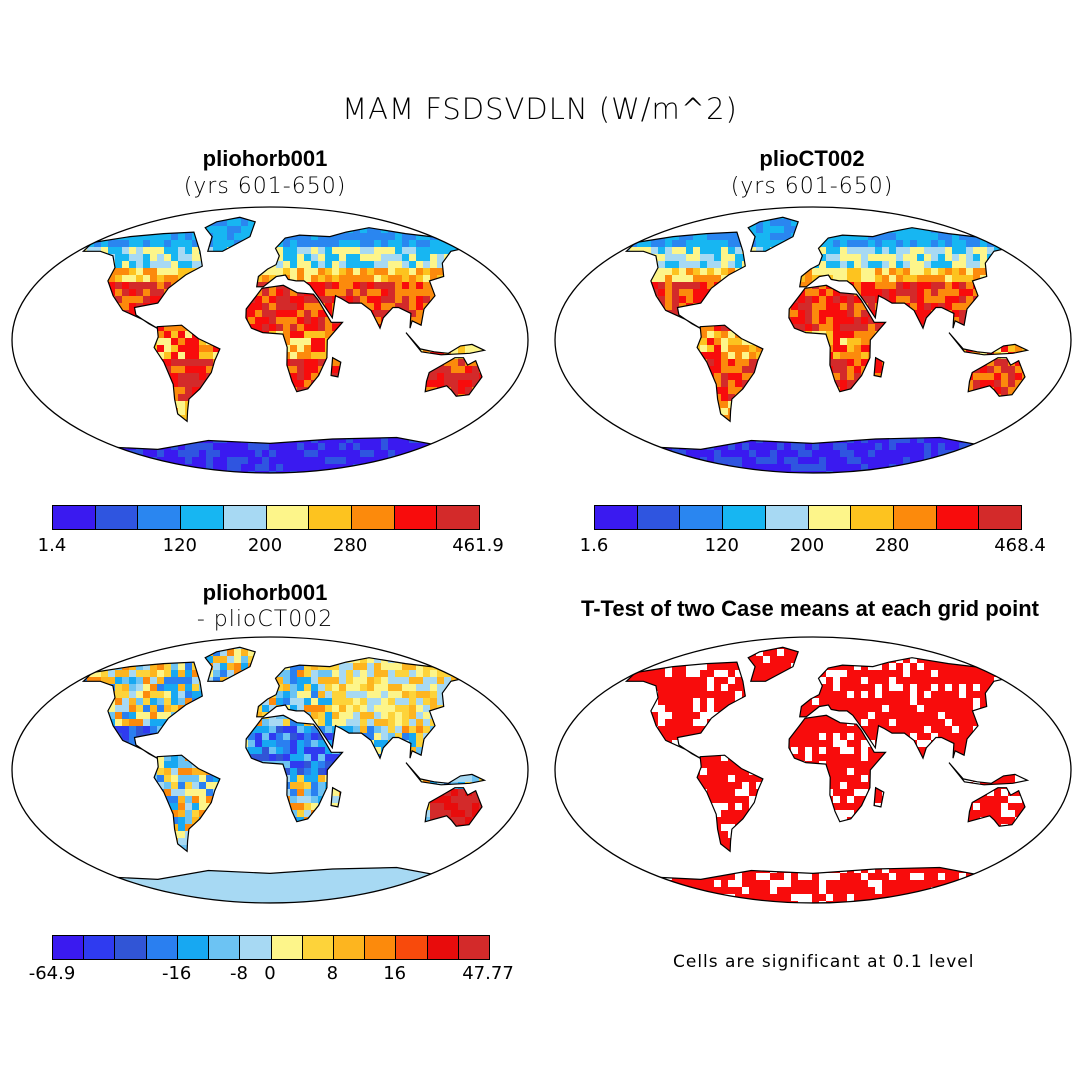 Image resolution: width=1080 pixels, height=1080 pixels. I want to click on panel-3-title: pliohorb001, so click(265, 592).